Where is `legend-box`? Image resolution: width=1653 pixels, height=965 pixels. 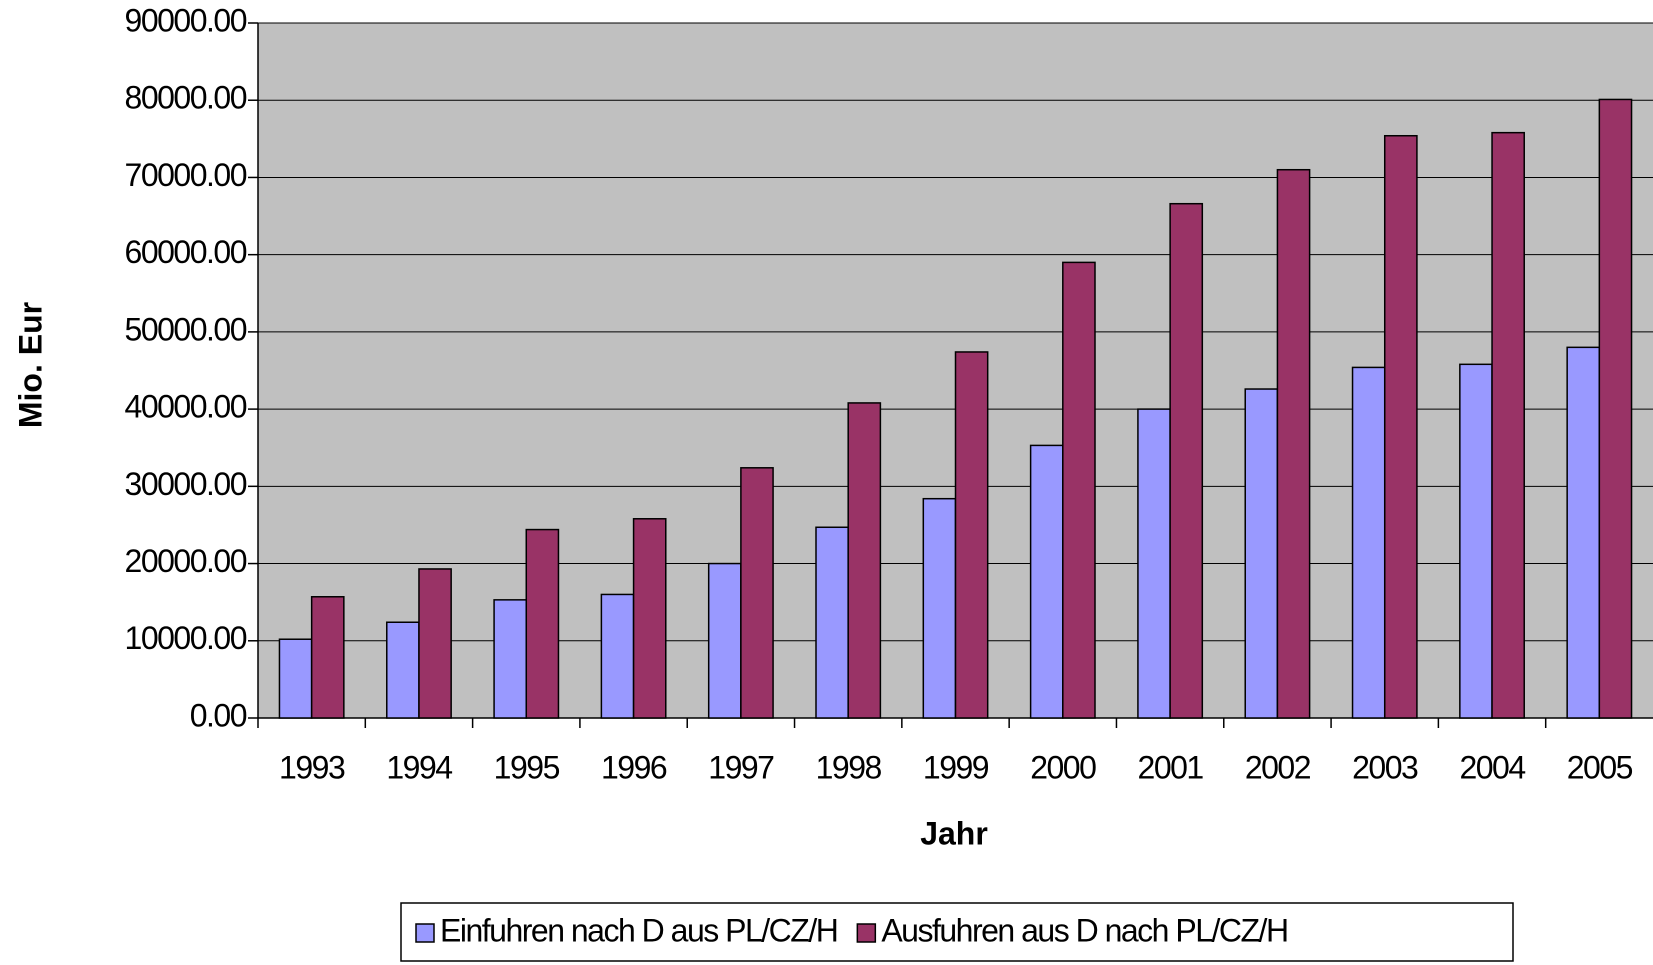 legend-box is located at coordinates (957, 932).